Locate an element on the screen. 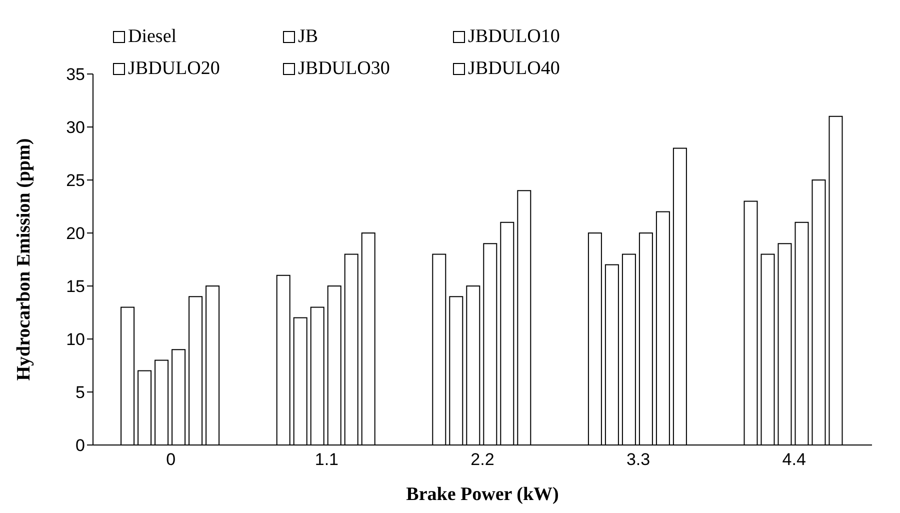 The width and height of the screenshot is (900, 513). x-axis-title: Brake Power (kW) is located at coordinates (482, 494).